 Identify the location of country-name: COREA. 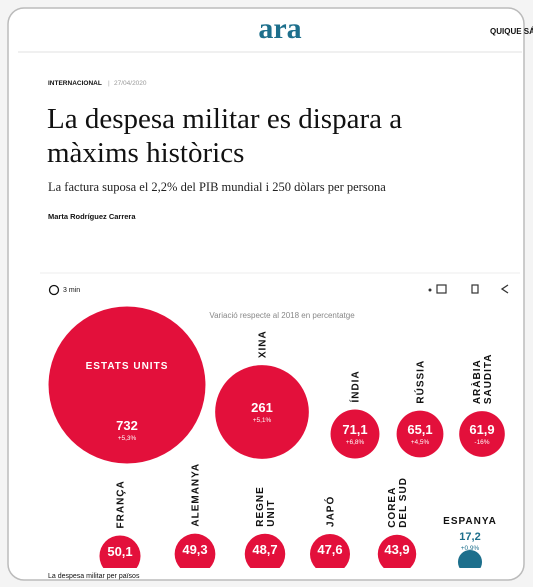
(392, 507).